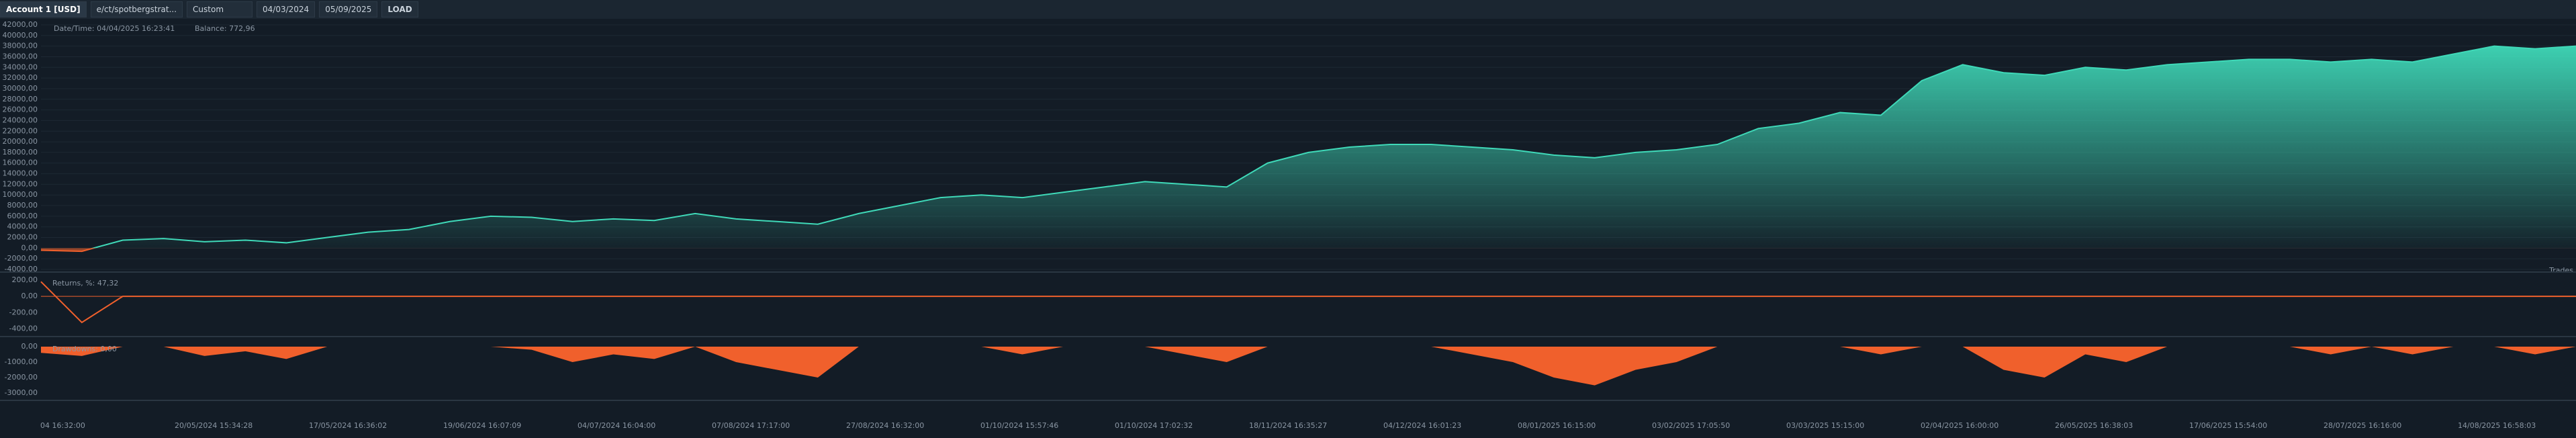  Describe the element at coordinates (20, 152) in the screenshot. I see `y-tick-label: 18000,00` at that location.